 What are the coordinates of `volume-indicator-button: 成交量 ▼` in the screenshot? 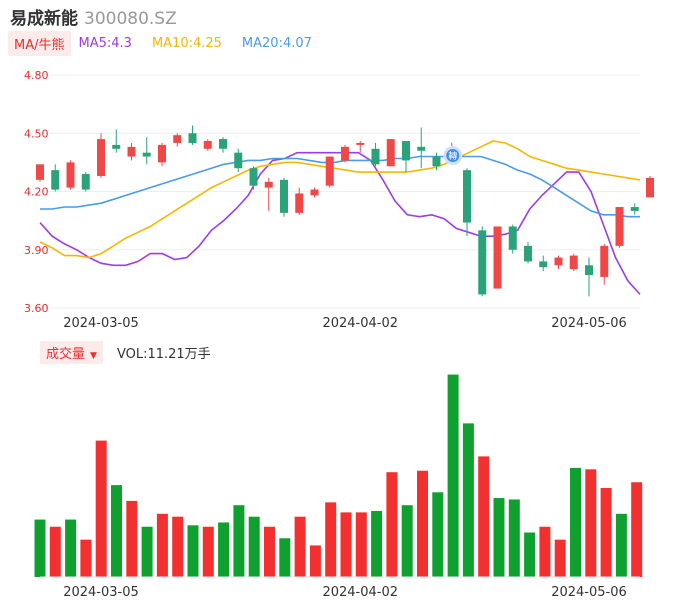 It's located at (71, 352).